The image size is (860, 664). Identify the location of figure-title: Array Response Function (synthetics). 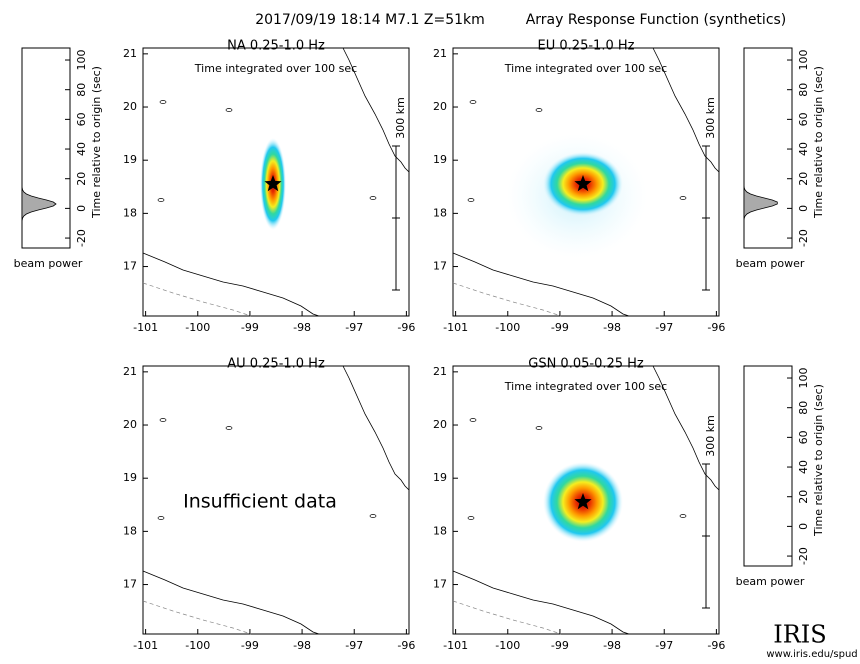
(656, 20).